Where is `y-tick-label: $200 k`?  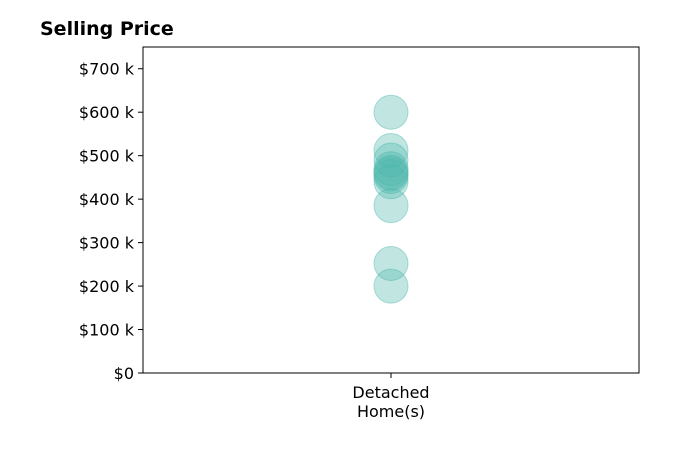 y-tick-label: $200 k is located at coordinates (107, 286).